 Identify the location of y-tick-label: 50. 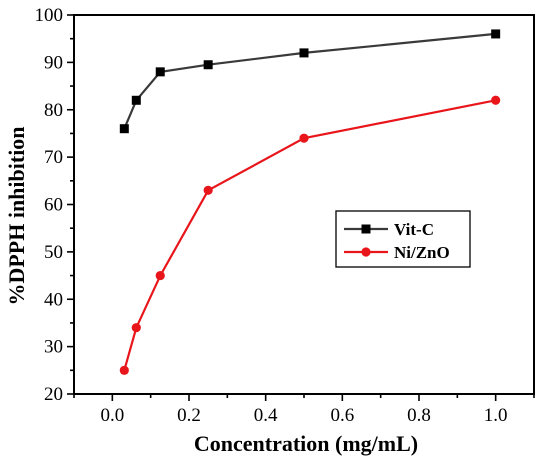
(53, 252).